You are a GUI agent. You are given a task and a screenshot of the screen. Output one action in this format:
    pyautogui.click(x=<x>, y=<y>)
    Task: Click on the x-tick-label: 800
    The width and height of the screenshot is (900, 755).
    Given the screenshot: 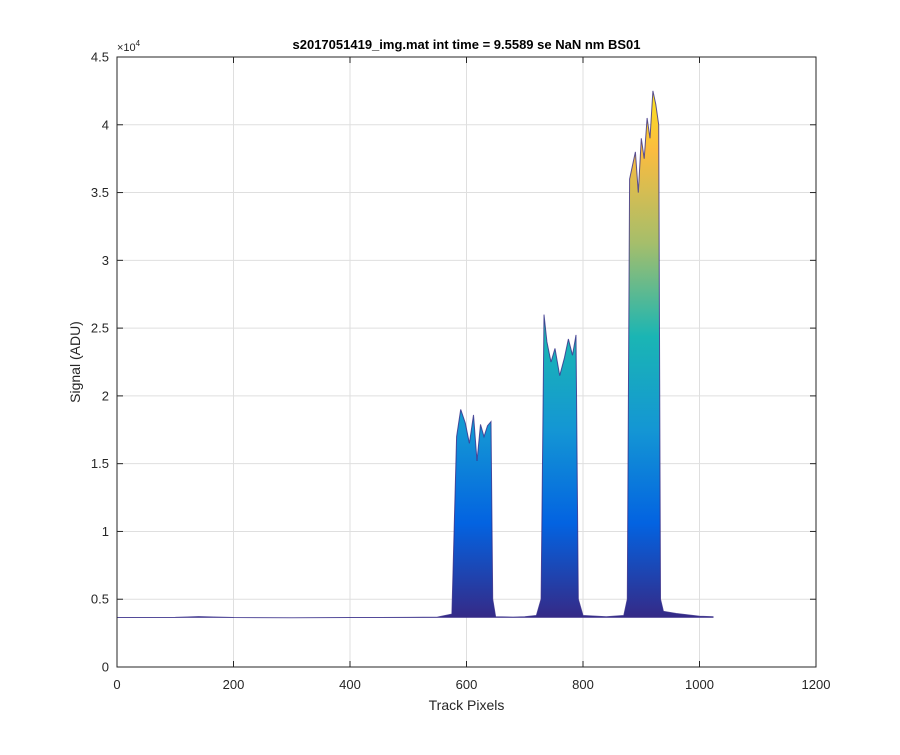 What is the action you would take?
    pyautogui.click(x=583, y=684)
    